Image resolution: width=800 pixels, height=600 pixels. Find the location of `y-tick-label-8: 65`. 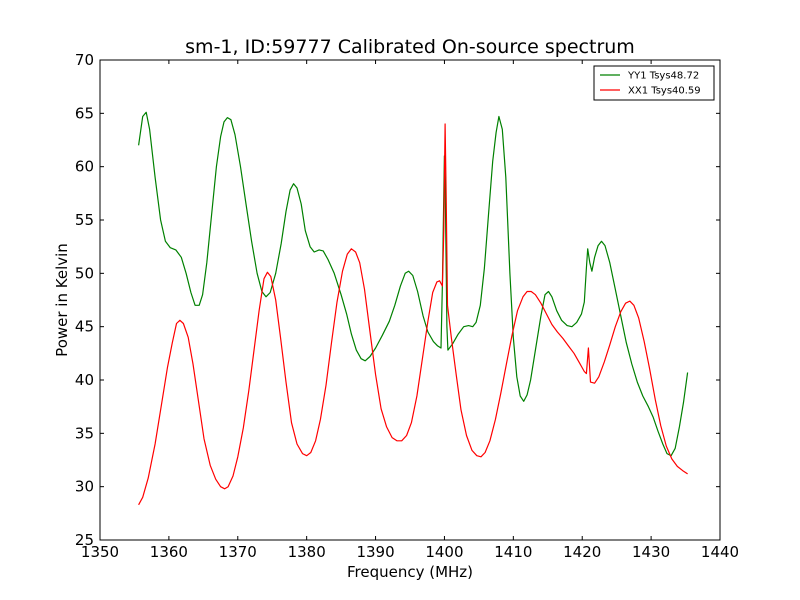

y-tick-label-8: 65 is located at coordinates (84, 113).